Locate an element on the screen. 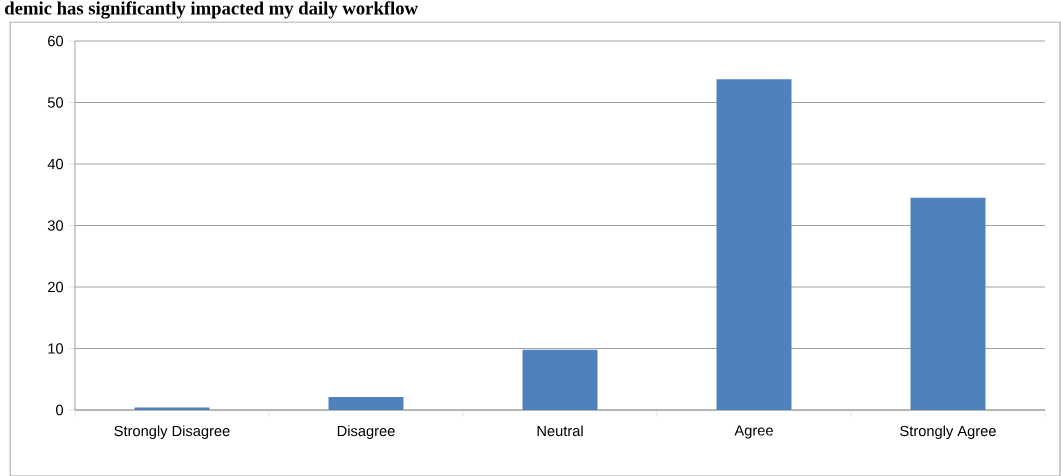 The height and width of the screenshot is (476, 1061). x-tick-label: Neutral is located at coordinates (560, 431).